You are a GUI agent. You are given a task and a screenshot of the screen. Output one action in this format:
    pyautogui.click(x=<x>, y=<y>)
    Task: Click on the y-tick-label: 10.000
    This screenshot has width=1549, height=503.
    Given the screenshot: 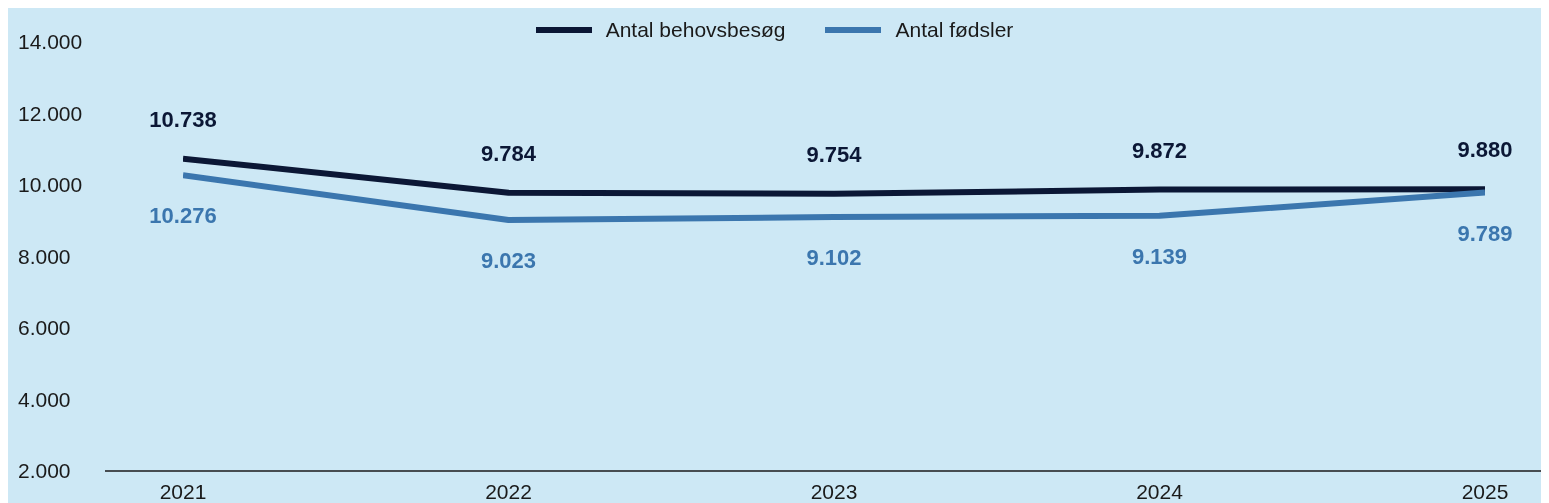 What is the action you would take?
    pyautogui.click(x=50, y=184)
    